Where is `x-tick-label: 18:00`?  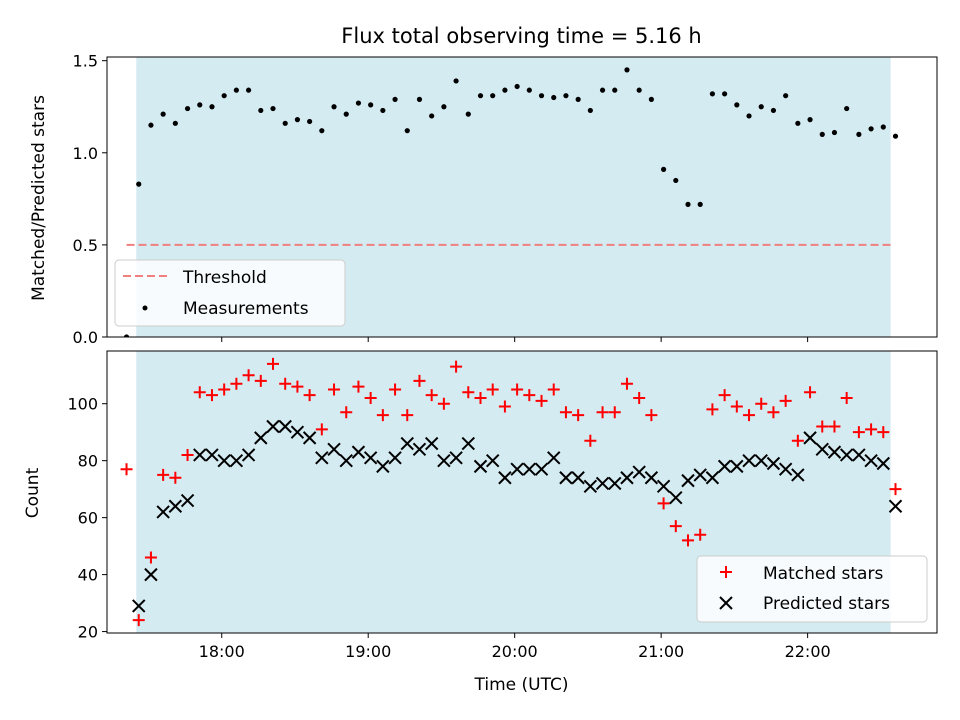 x-tick-label: 18:00 is located at coordinates (222, 651).